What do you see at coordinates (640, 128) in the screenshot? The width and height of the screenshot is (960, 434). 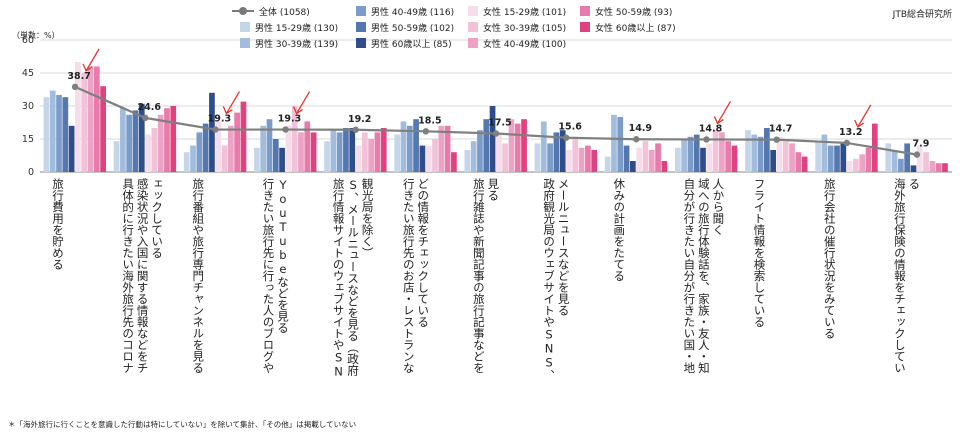 I see `data-label: 14.9` at bounding box center [640, 128].